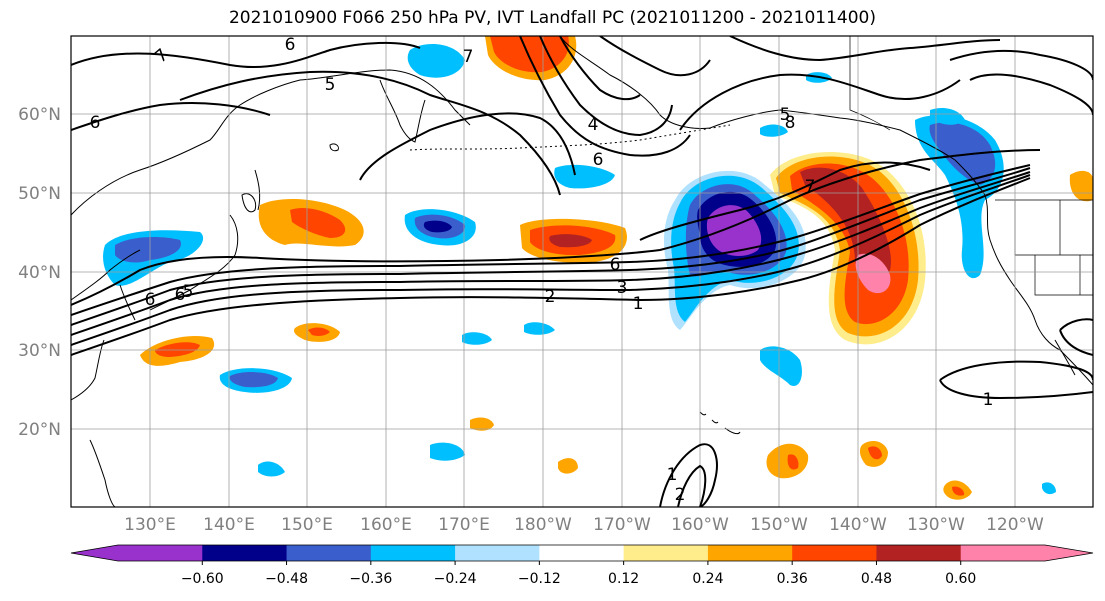  What do you see at coordinates (39, 194) in the screenshot?
I see `lat-label: 50°N` at bounding box center [39, 194].